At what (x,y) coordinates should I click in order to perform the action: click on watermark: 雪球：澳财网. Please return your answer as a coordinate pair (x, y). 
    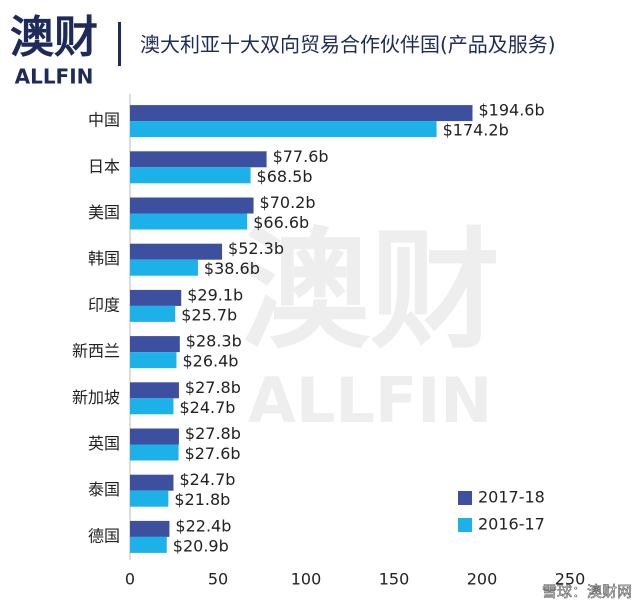
    Looking at the image, I should click on (587, 592).